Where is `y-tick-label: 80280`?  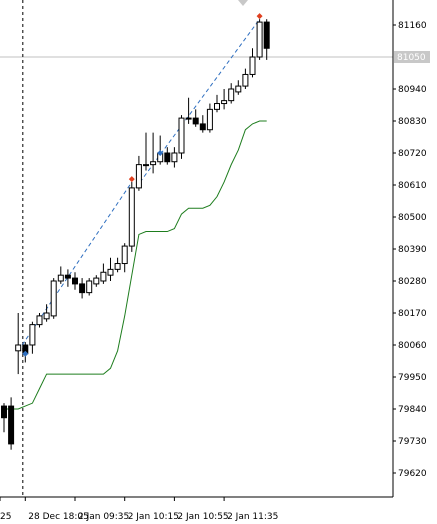 y-tick-label: 80280 is located at coordinates (412, 282).